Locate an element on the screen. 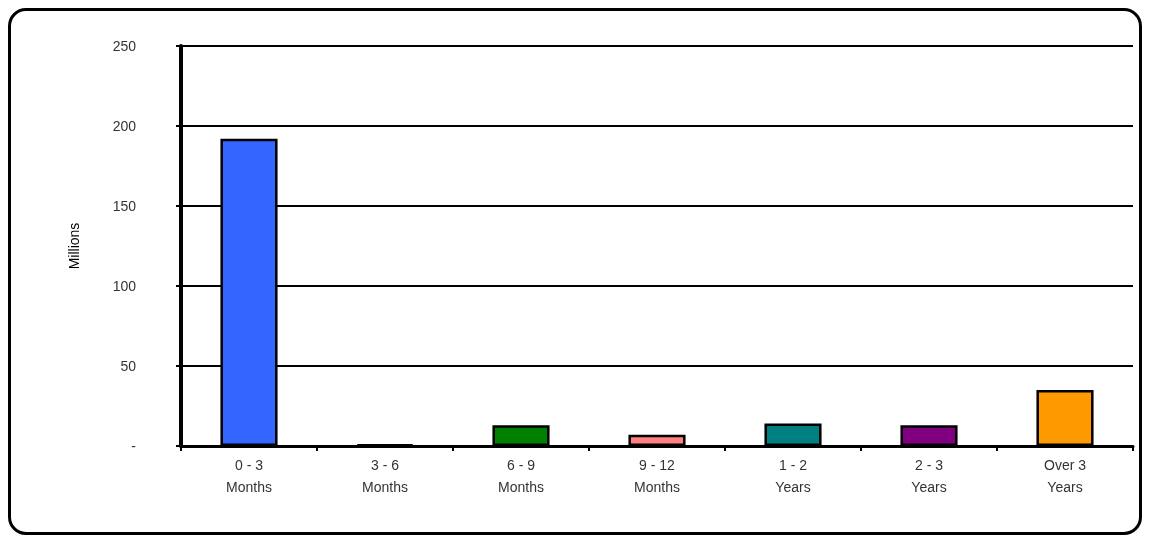  x-tick-label: 6 - 9 Months is located at coordinates (521, 476).